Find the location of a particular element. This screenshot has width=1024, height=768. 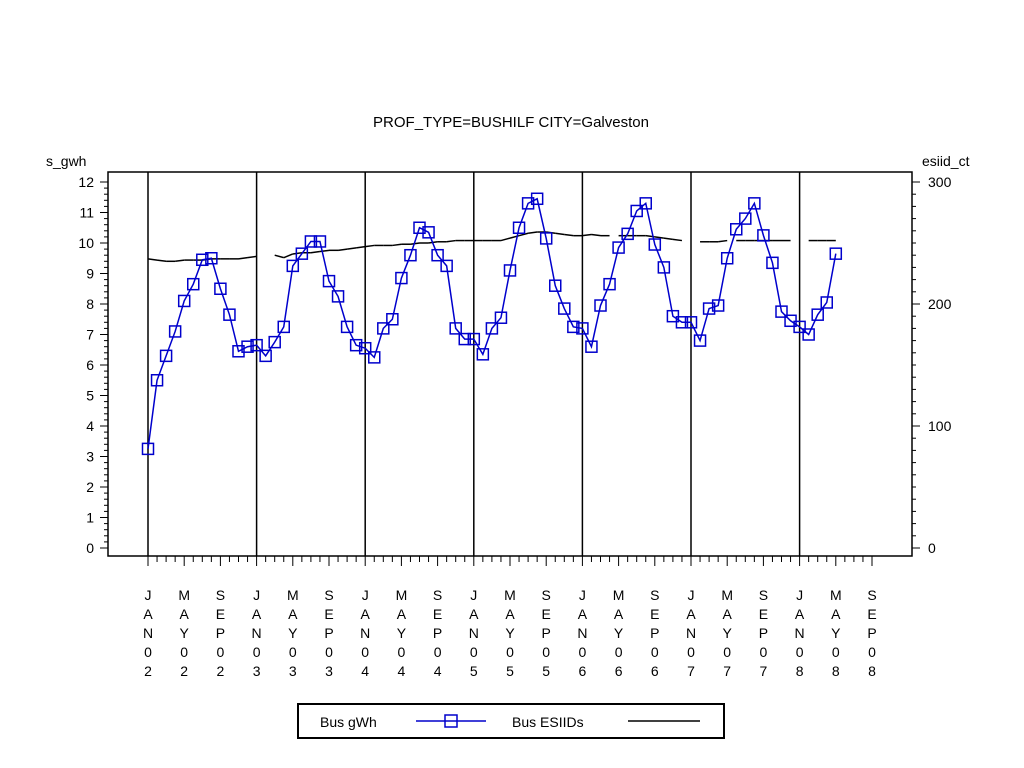

y-left-tick-label: 11 is located at coordinates (86, 213).